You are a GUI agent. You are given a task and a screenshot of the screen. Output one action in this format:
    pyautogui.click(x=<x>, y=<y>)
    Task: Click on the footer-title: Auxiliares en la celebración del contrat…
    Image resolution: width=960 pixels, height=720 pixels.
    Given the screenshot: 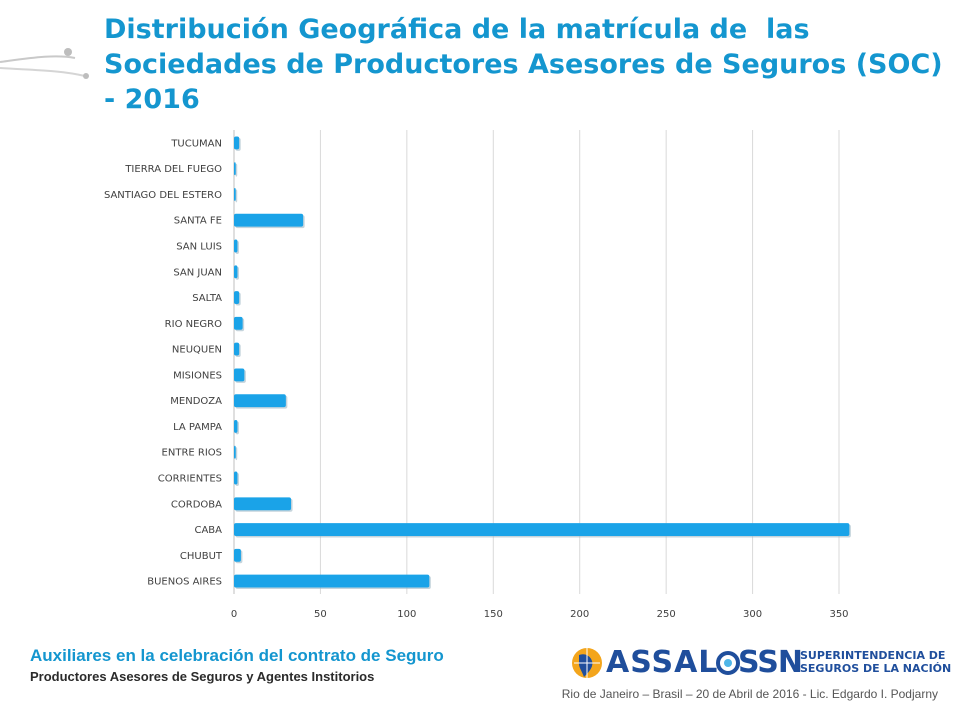 What is the action you would take?
    pyautogui.click(x=237, y=655)
    